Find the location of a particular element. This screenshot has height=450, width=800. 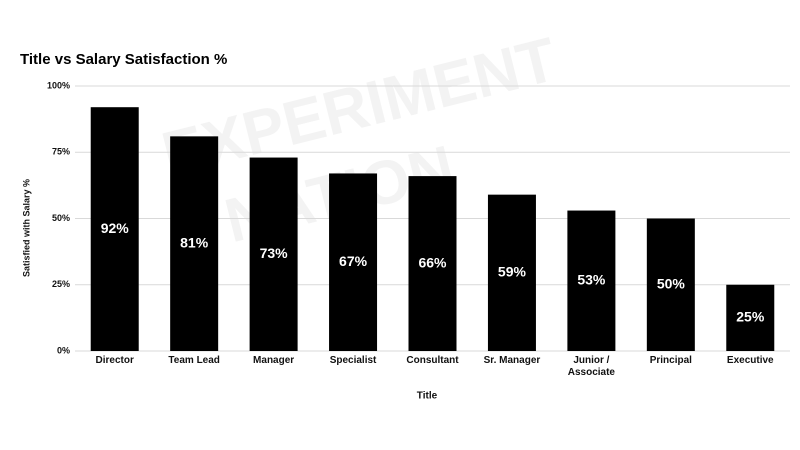

y-axis-title: Satisfied with Salary % is located at coordinates (26, 228).